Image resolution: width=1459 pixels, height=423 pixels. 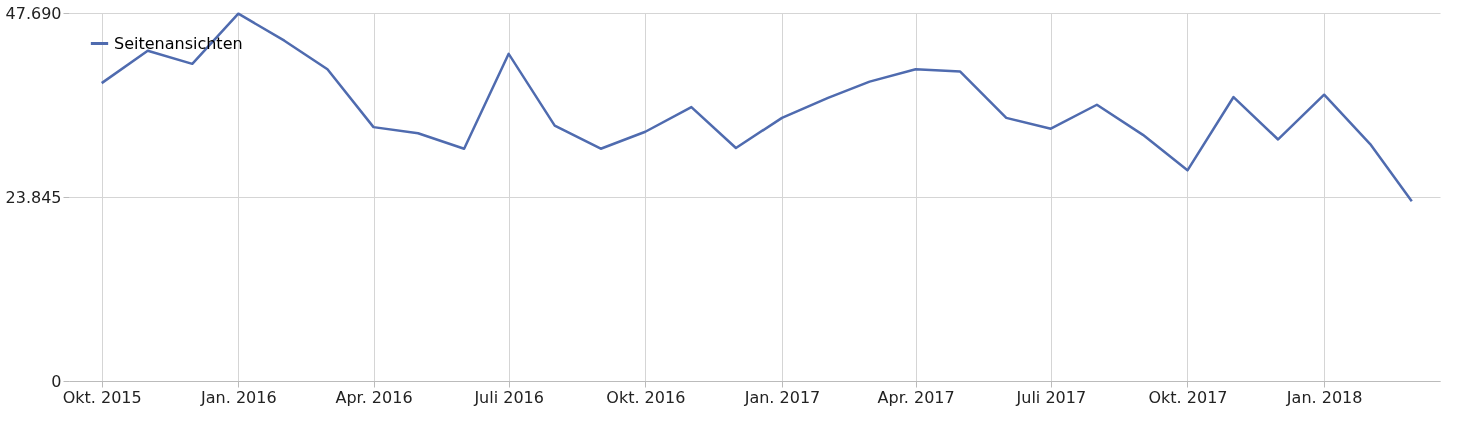 I want to click on y-tick-label: 23.845, so click(x=33, y=197).